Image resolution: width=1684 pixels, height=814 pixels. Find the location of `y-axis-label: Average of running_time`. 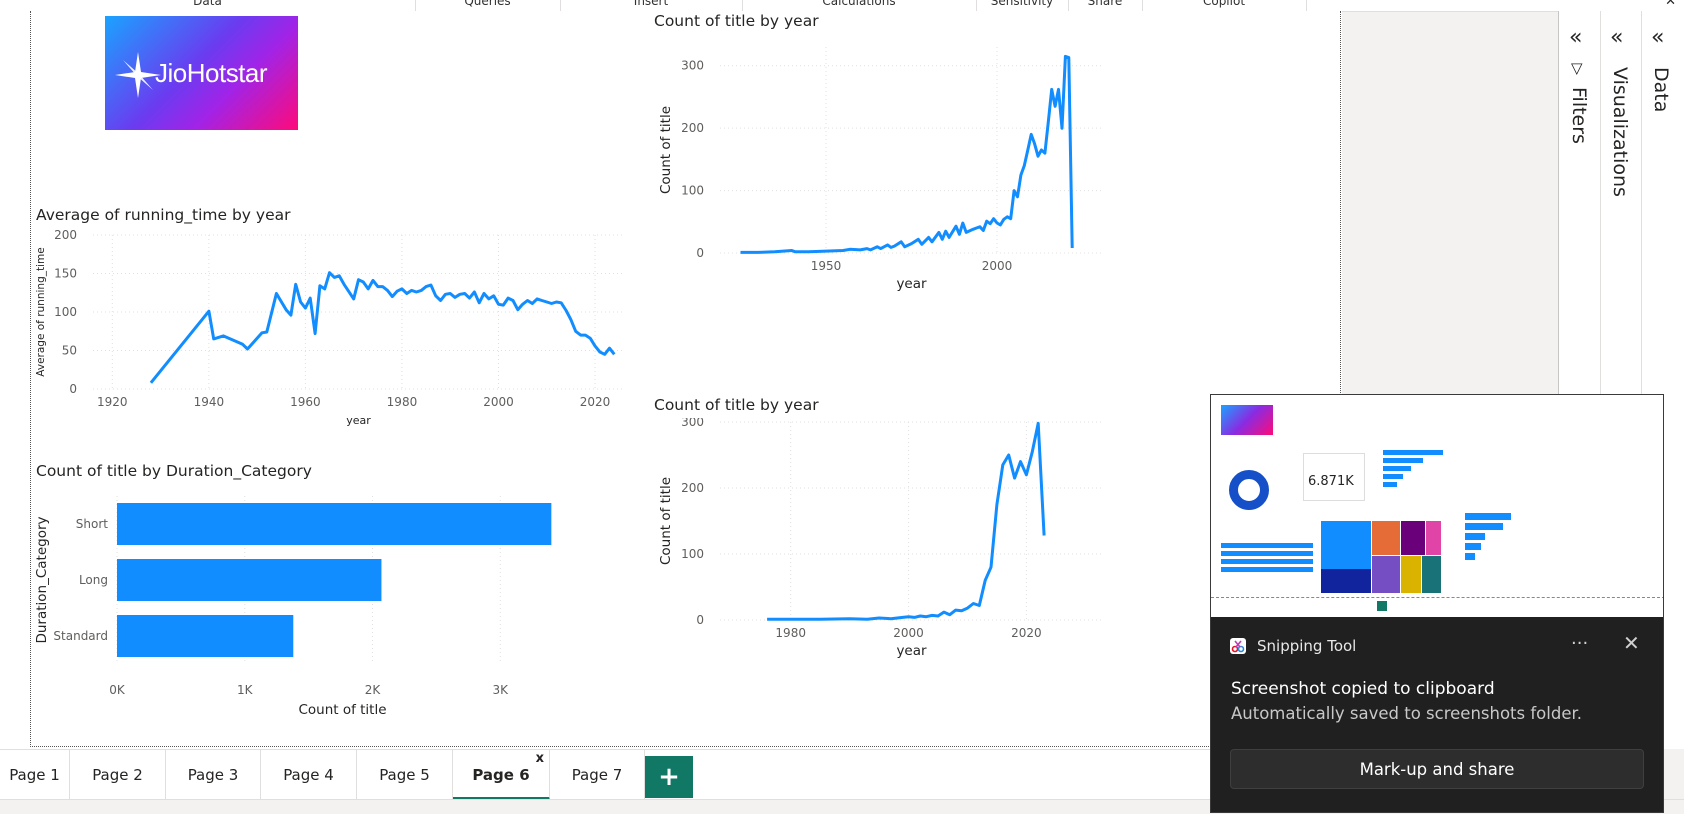

y-axis-label: Average of running_time is located at coordinates (41, 311).